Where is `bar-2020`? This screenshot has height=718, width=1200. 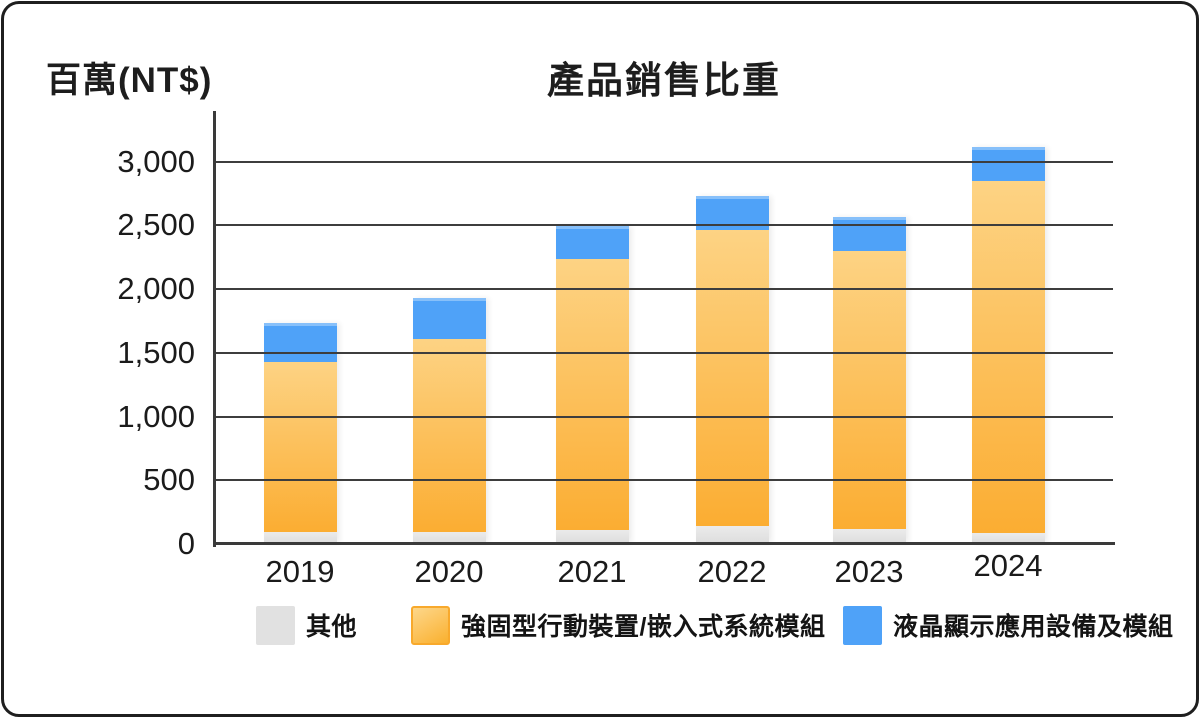 bar-2020 is located at coordinates (449, 420).